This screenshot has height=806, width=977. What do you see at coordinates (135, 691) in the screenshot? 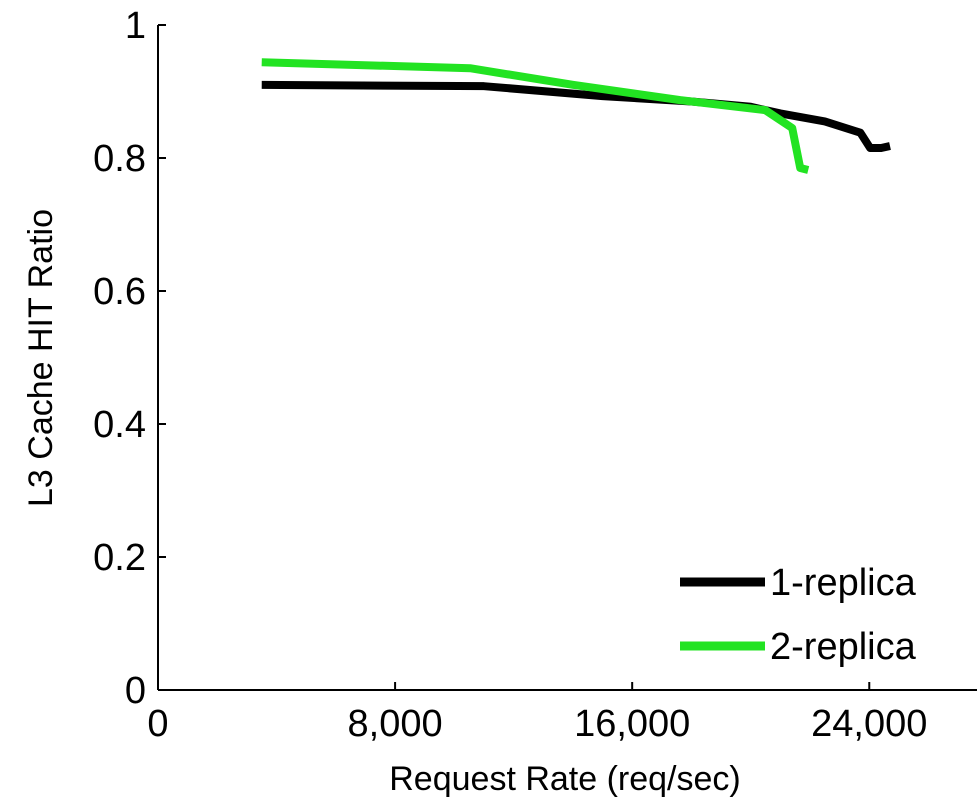
I see `y-tick-label: 0` at bounding box center [135, 691].